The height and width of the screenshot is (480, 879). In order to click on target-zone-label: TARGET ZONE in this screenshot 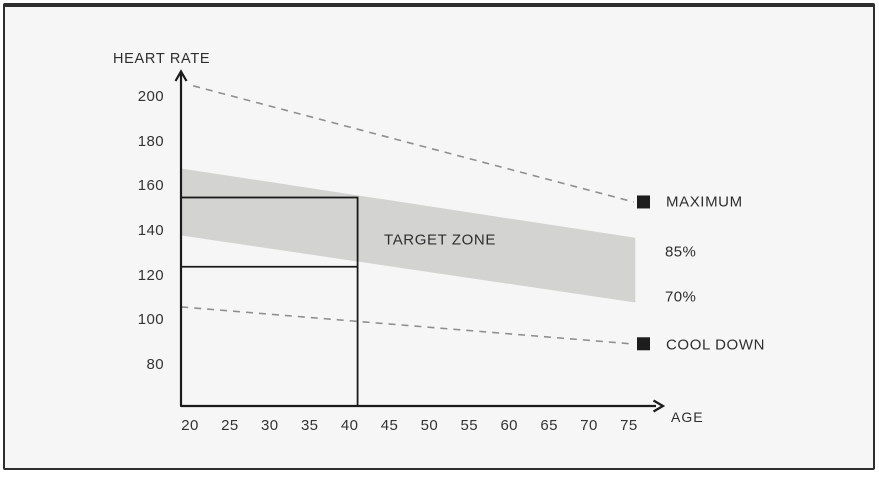, I will do `click(440, 240)`.